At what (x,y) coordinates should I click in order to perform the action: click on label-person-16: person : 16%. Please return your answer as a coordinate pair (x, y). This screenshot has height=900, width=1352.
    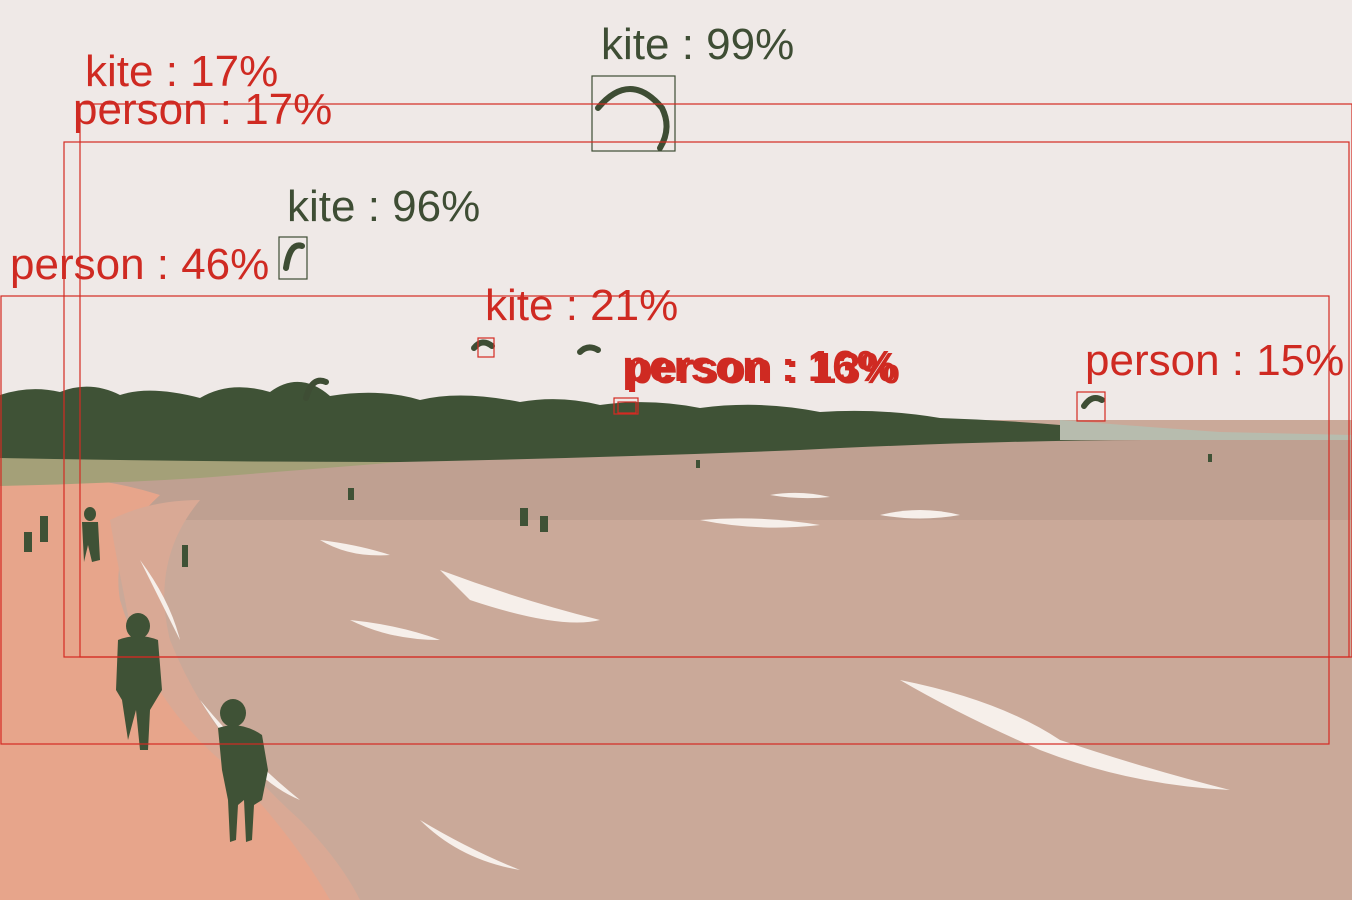
    Looking at the image, I should click on (759, 366).